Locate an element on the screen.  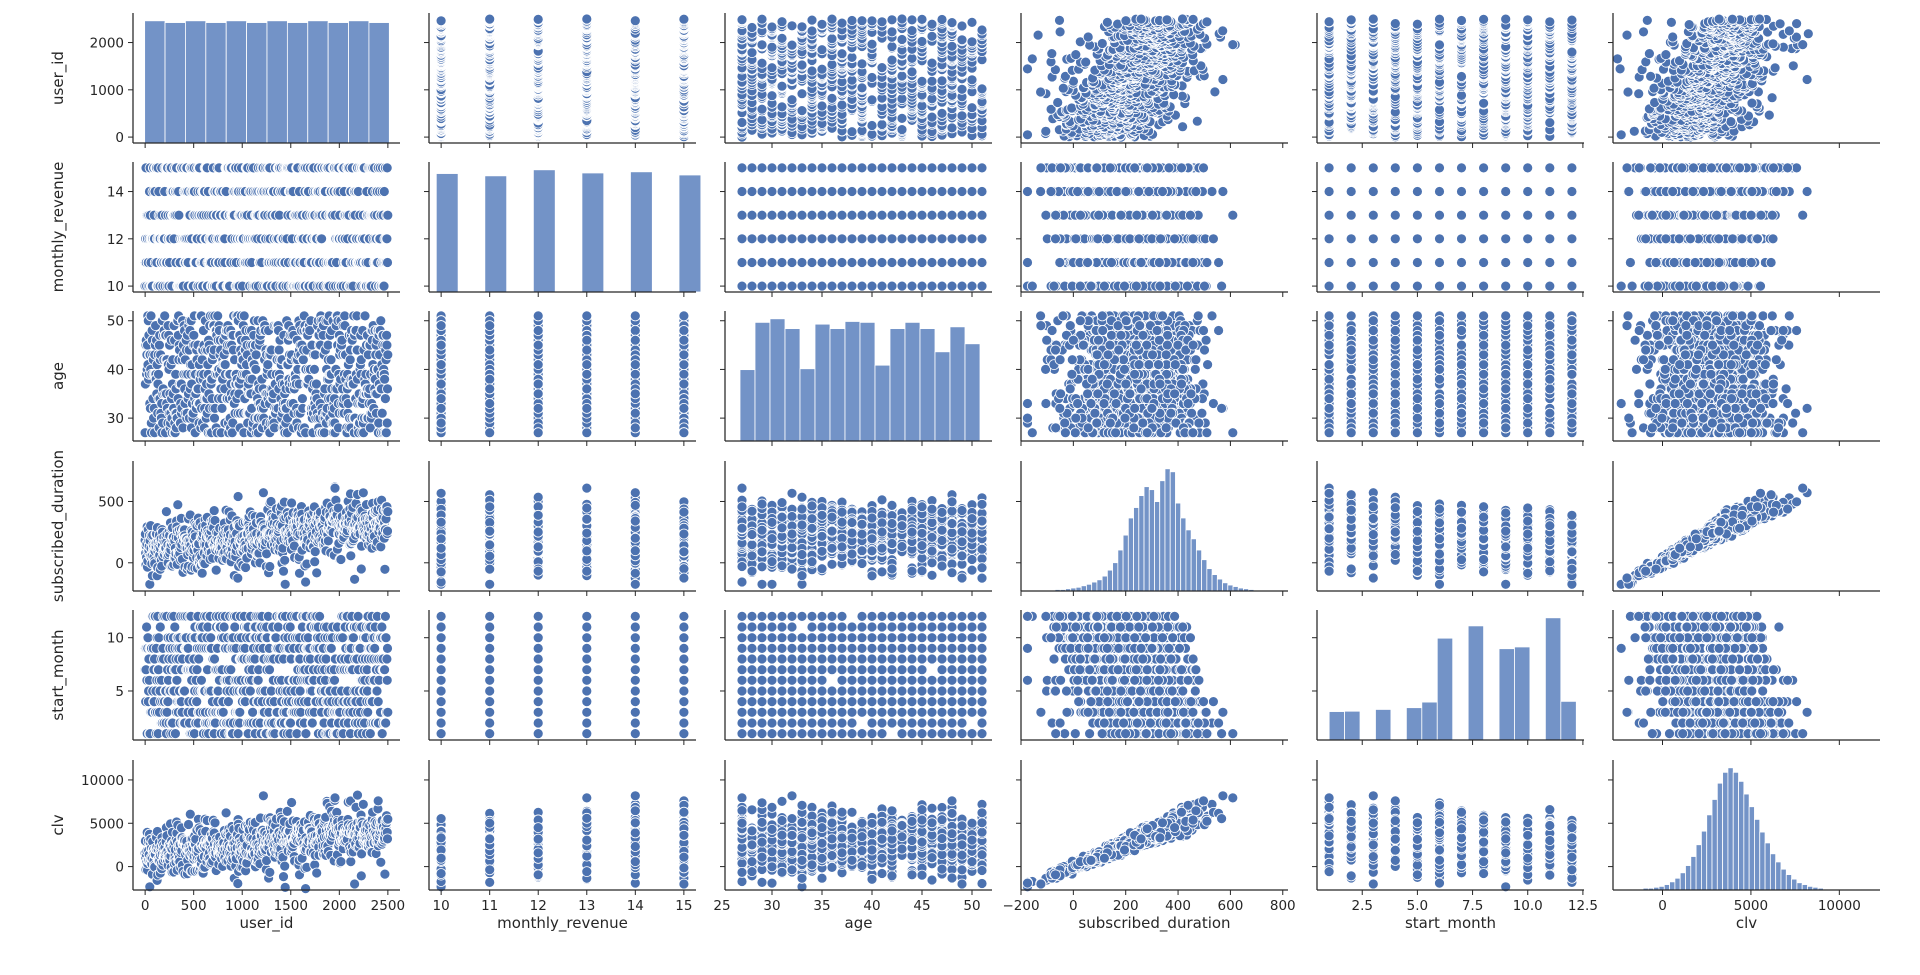
panel-user_id-vs-subscribed_duration is located at coordinates (1152, 80).